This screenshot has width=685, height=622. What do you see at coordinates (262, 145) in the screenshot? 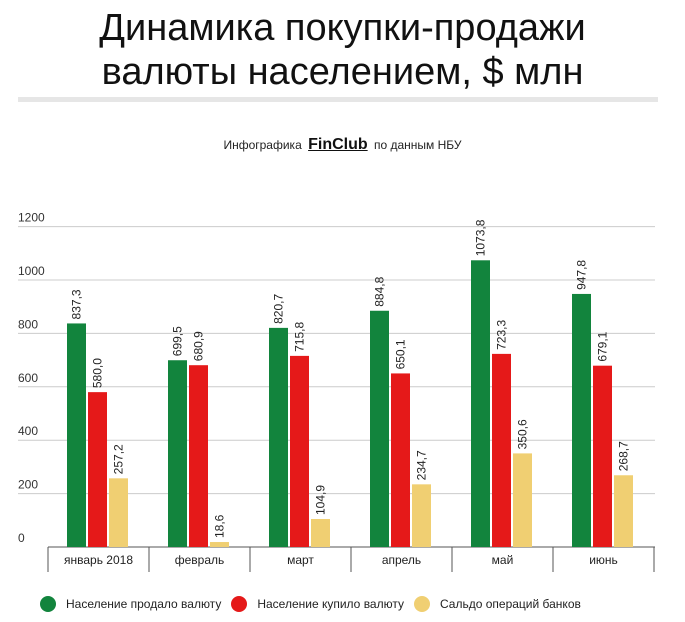
I see `source-prefix: Инфографика` at bounding box center [262, 145].